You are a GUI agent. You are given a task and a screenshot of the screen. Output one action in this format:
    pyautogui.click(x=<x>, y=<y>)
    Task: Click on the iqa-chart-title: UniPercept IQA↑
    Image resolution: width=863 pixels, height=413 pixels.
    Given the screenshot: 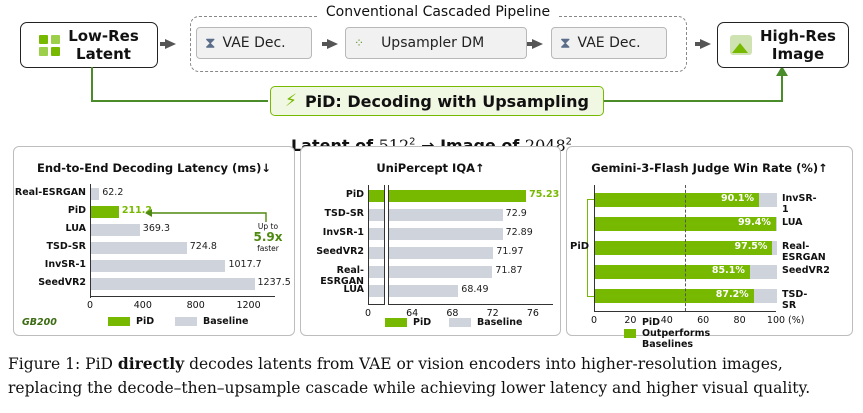 What is the action you would take?
    pyautogui.click(x=430, y=168)
    